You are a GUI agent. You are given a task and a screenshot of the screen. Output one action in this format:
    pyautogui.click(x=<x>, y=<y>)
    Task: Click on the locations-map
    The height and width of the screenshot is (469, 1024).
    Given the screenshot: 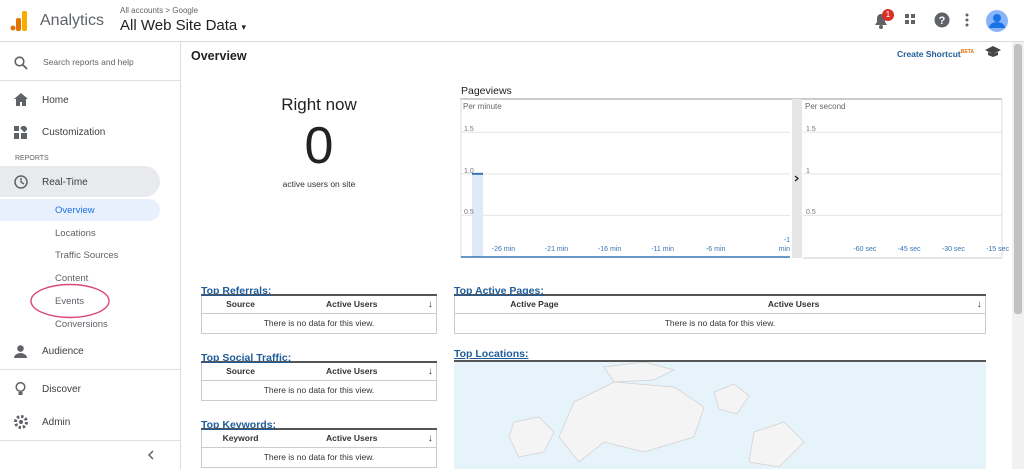 What is the action you would take?
    pyautogui.click(x=720, y=414)
    